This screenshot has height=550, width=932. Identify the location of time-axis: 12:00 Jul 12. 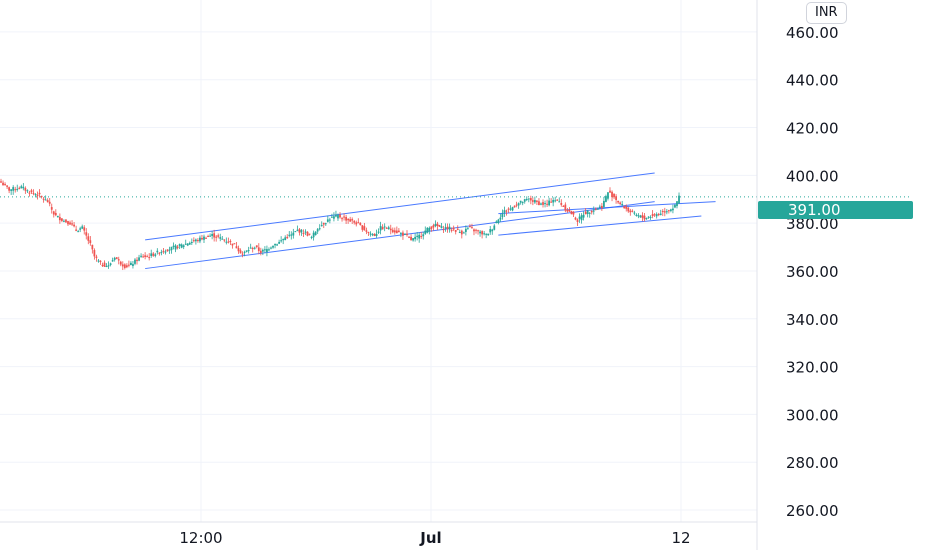
(378, 534).